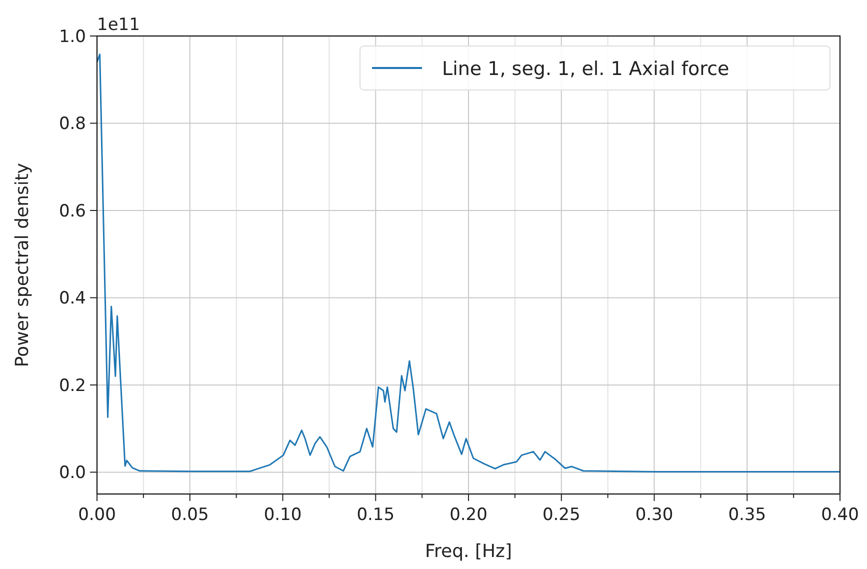  What do you see at coordinates (283, 515) in the screenshot?
I see `x-tick-label: 0.10` at bounding box center [283, 515].